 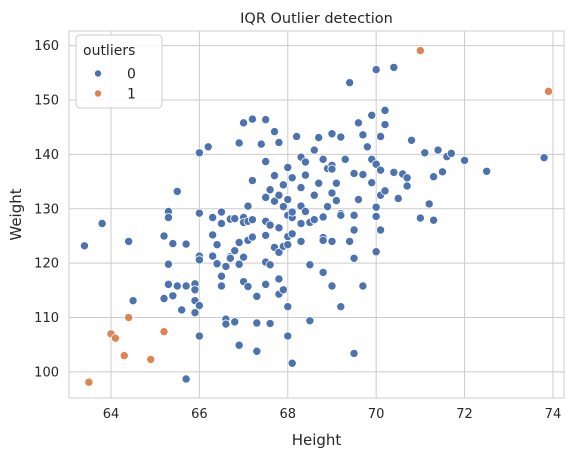 What do you see at coordinates (46, 372) in the screenshot?
I see `y-tick-label: 100` at bounding box center [46, 372].